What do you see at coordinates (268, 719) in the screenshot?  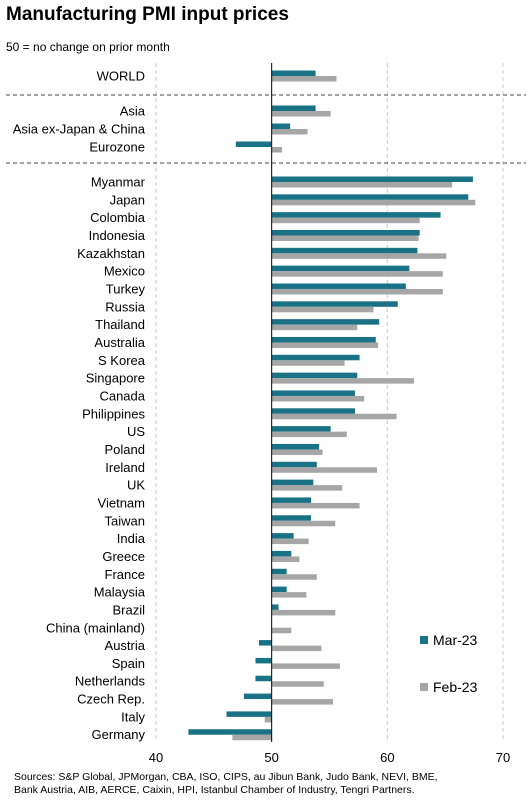 I see `bar-feb-italy` at bounding box center [268, 719].